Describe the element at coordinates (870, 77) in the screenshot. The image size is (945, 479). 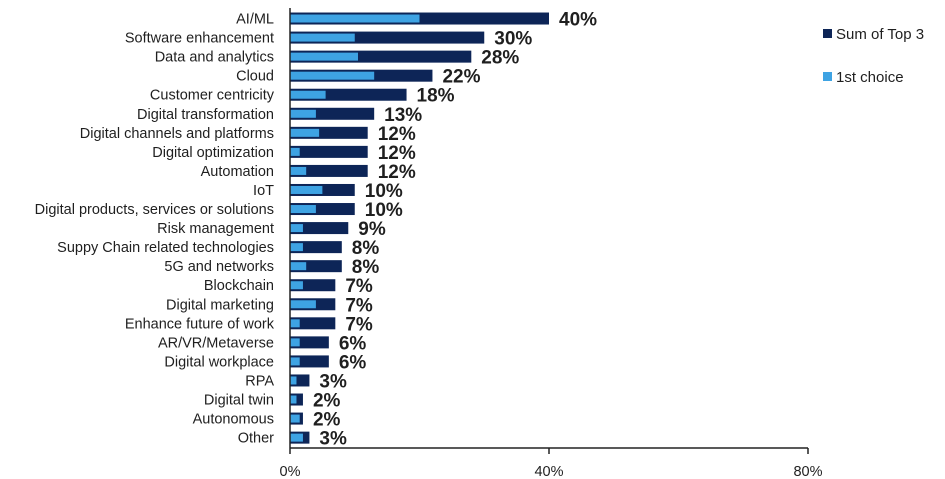
I see `legend-label-1st-choice: 1st choice` at that location.